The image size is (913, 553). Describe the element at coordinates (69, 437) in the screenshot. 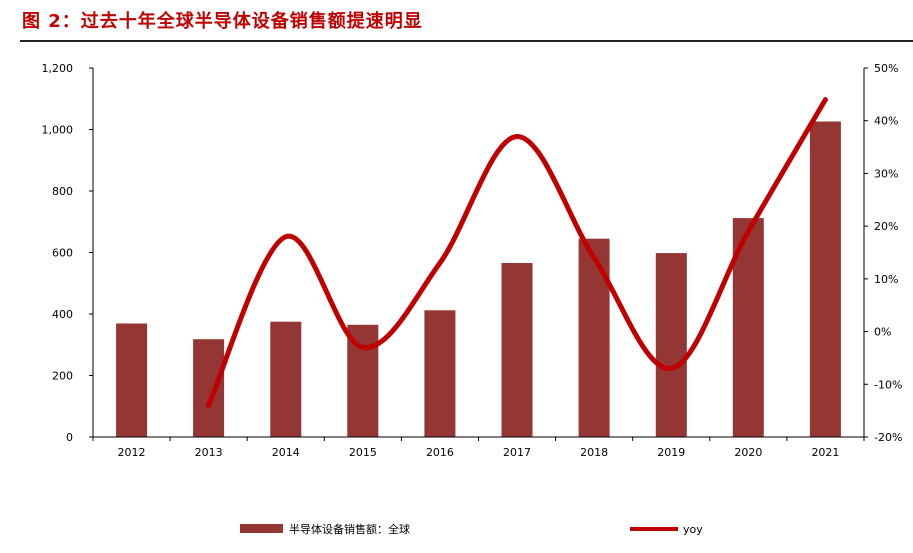

I see `y-left-tick-label: 0` at that location.